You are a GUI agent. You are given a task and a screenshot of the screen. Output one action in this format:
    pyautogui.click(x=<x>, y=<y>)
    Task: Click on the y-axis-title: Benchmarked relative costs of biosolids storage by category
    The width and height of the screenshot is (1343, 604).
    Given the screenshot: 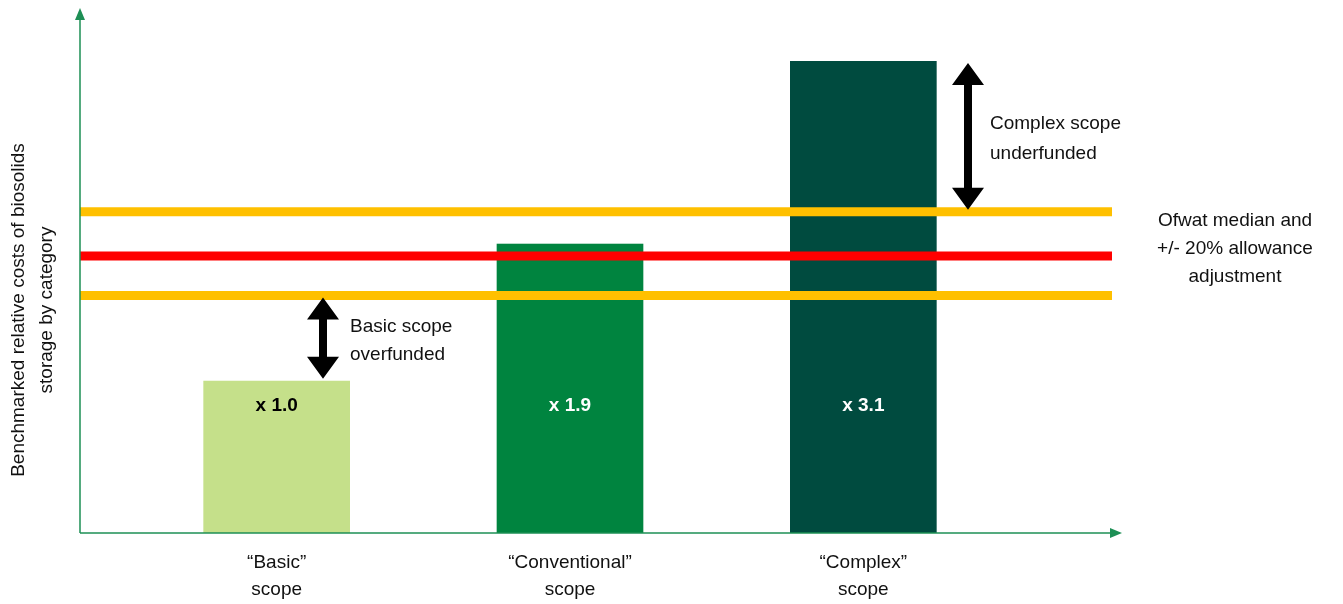 What is the action you would take?
    pyautogui.click(x=31, y=310)
    